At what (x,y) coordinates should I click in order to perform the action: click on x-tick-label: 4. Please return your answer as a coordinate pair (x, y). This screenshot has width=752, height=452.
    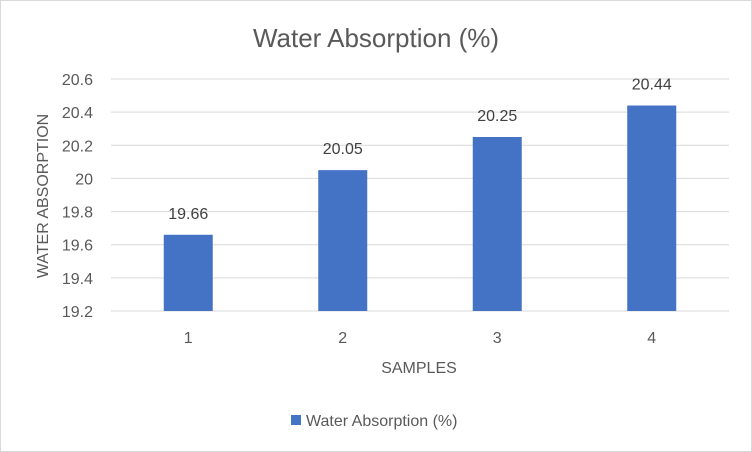
    Looking at the image, I should click on (651, 338).